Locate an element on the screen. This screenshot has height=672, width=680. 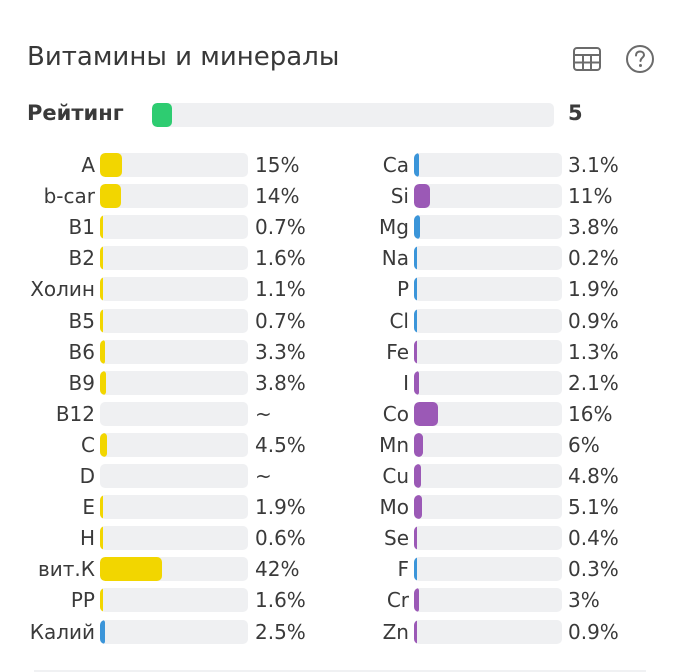
nutrient-name: Fe is located at coordinates (397, 351).